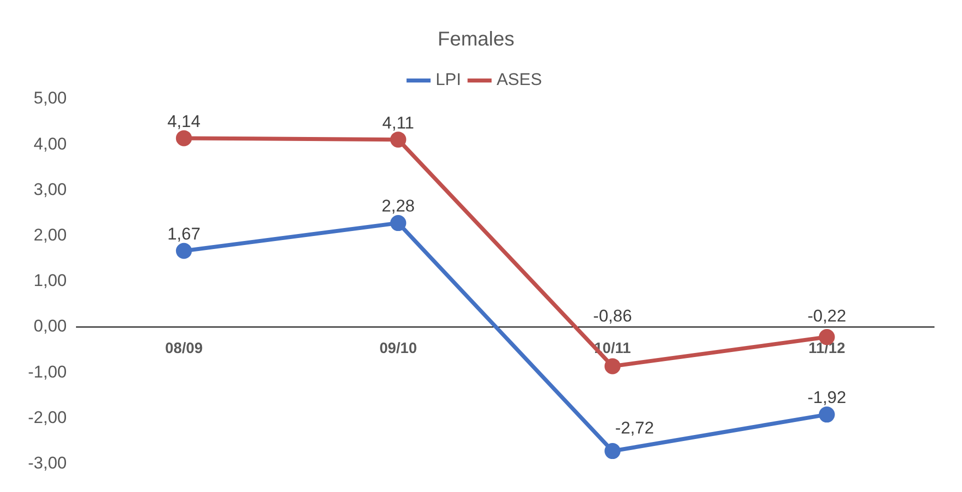  What do you see at coordinates (183, 234) in the screenshot?
I see `data-label: 1,67` at bounding box center [183, 234].